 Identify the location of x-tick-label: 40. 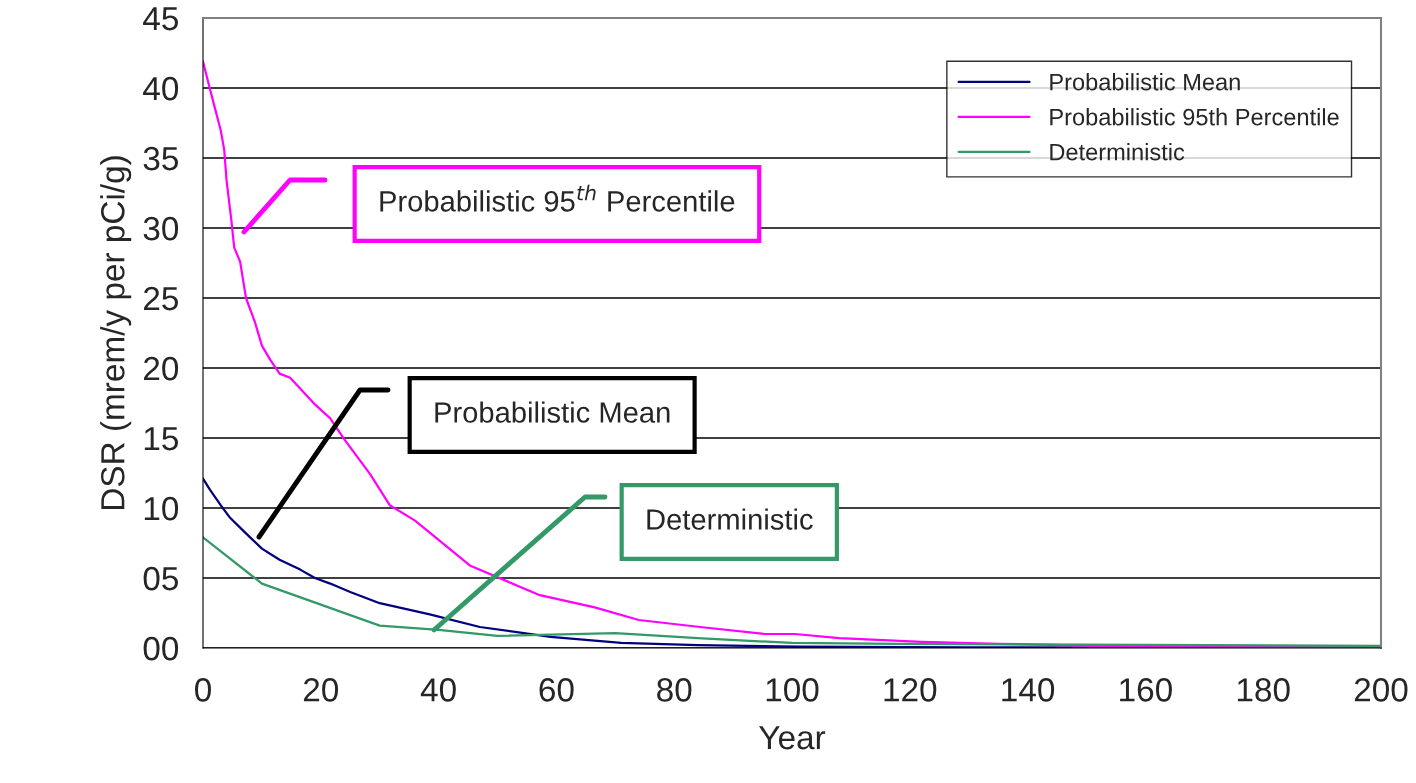
(438, 690).